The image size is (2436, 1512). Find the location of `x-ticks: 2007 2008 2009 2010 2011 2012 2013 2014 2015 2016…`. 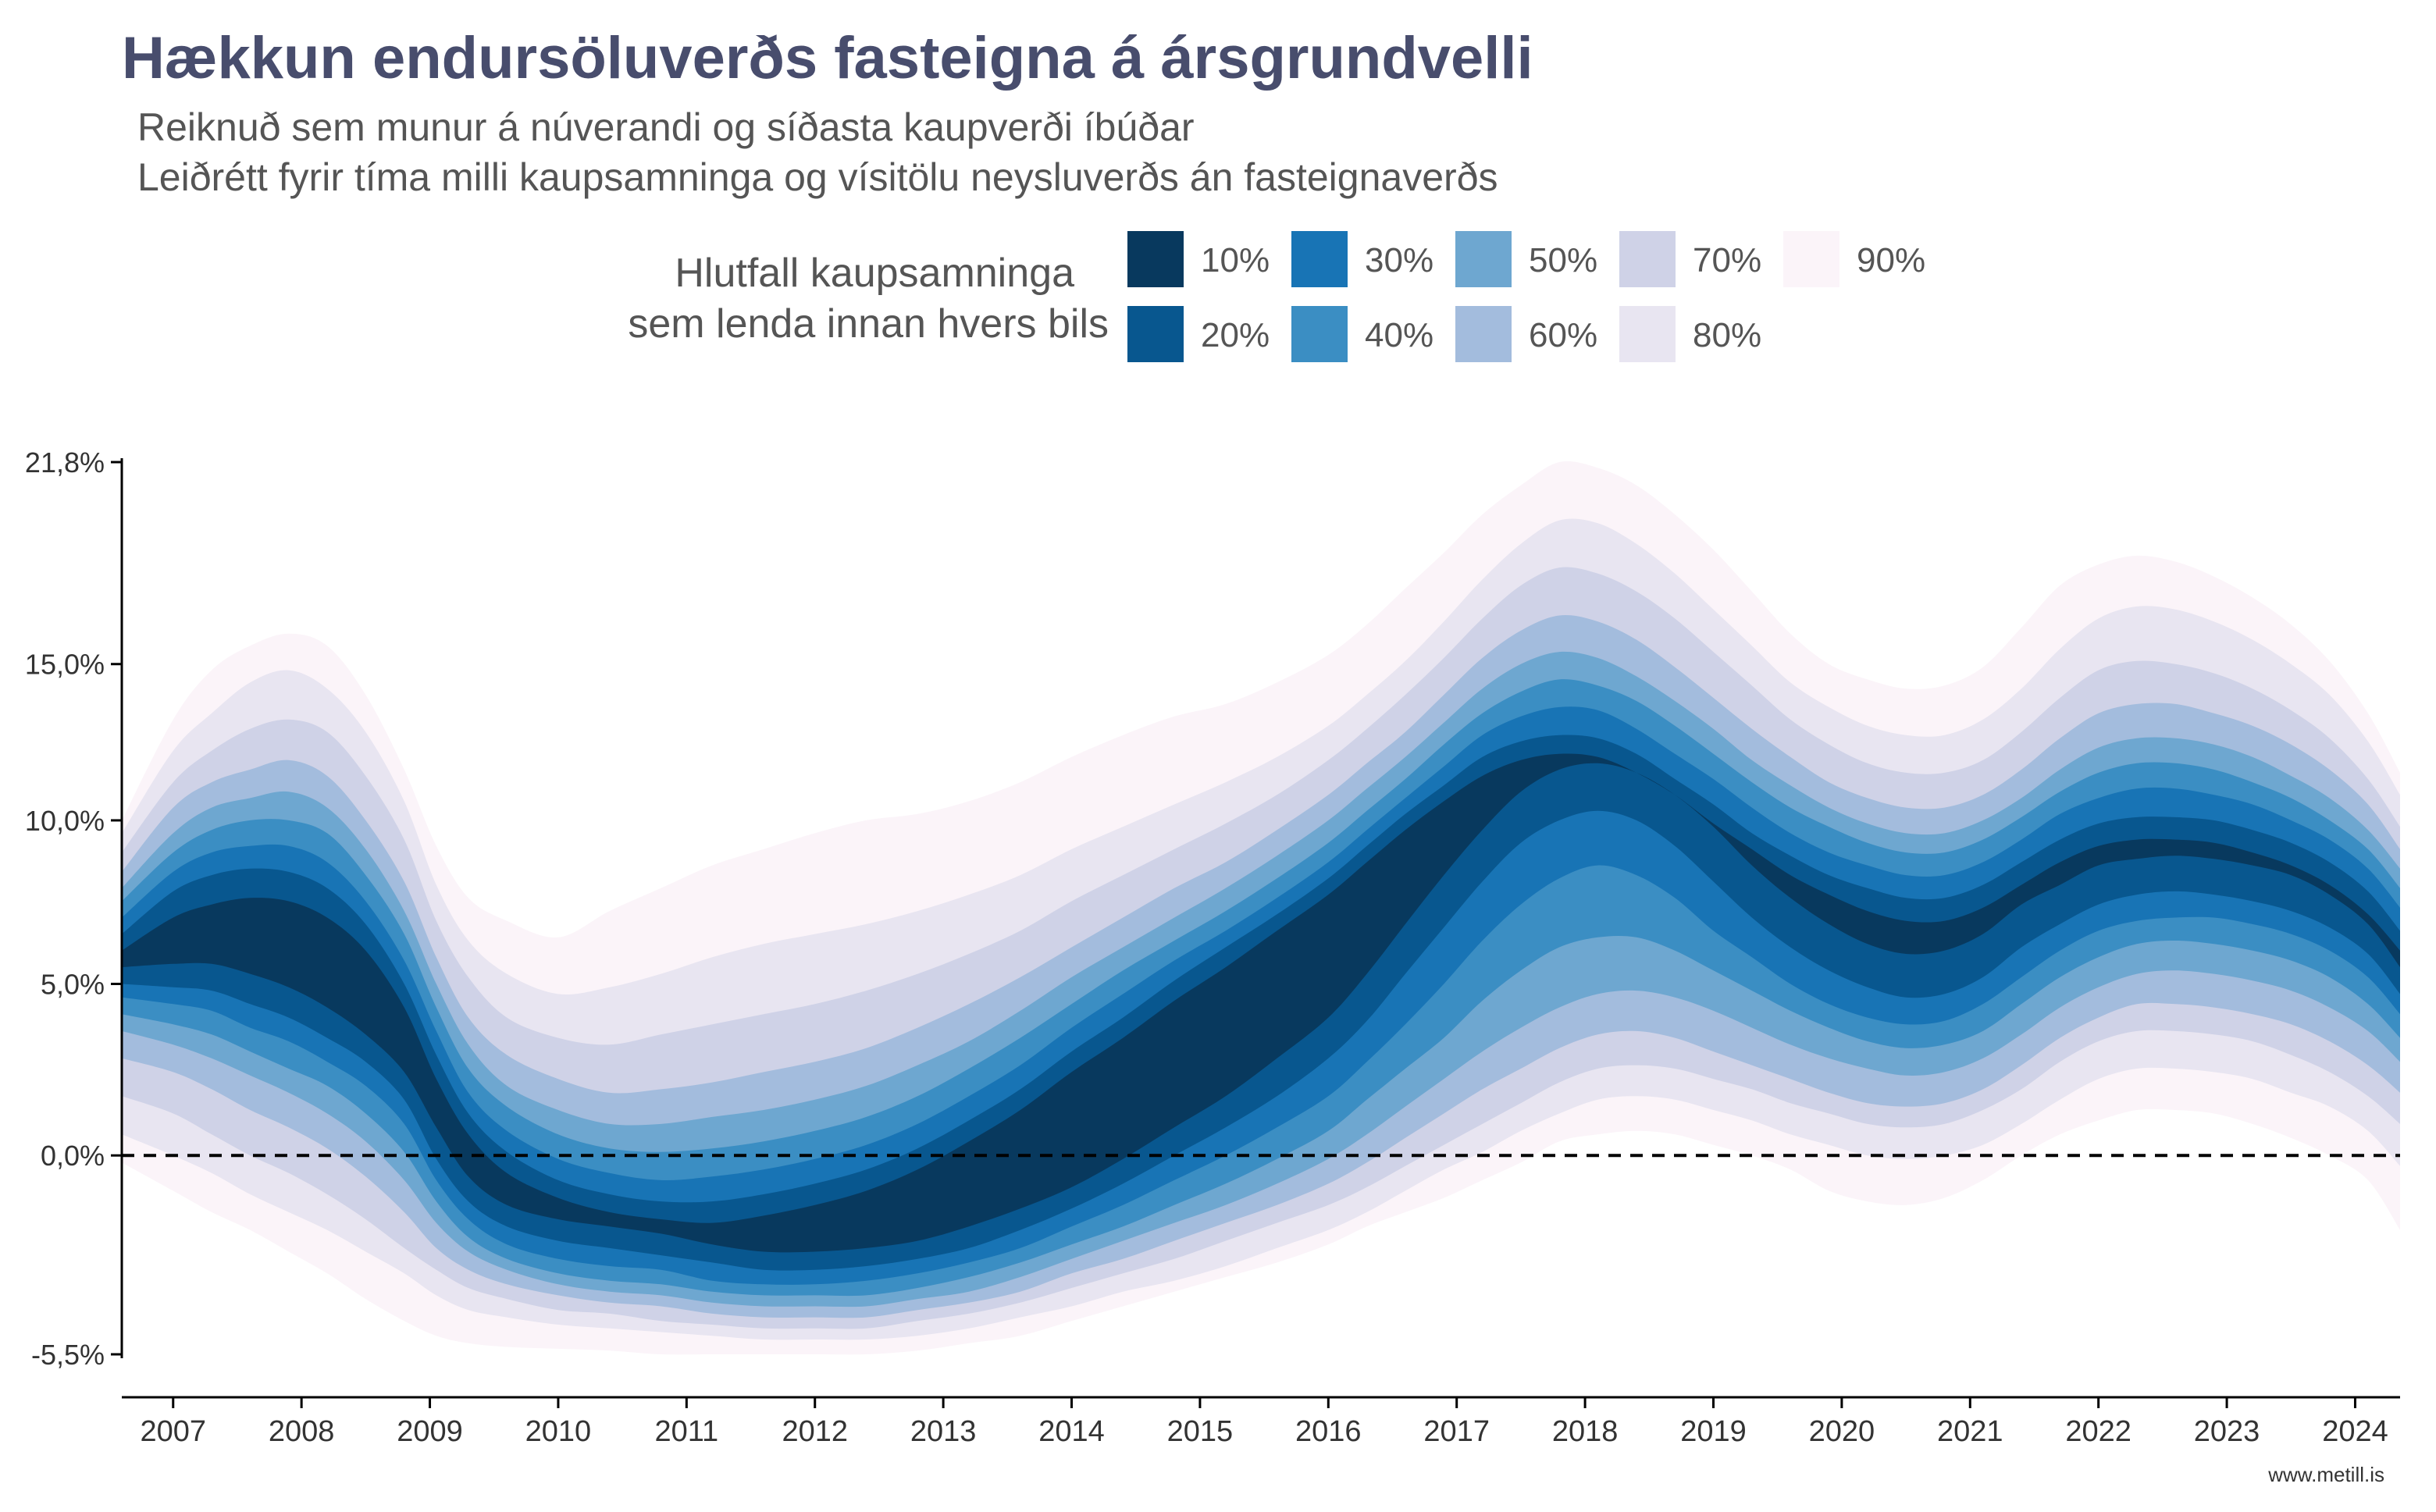

x-ticks: 2007 2008 2009 2010 2011 2012 2013 2014 2015 2016… is located at coordinates (1264, 1422).